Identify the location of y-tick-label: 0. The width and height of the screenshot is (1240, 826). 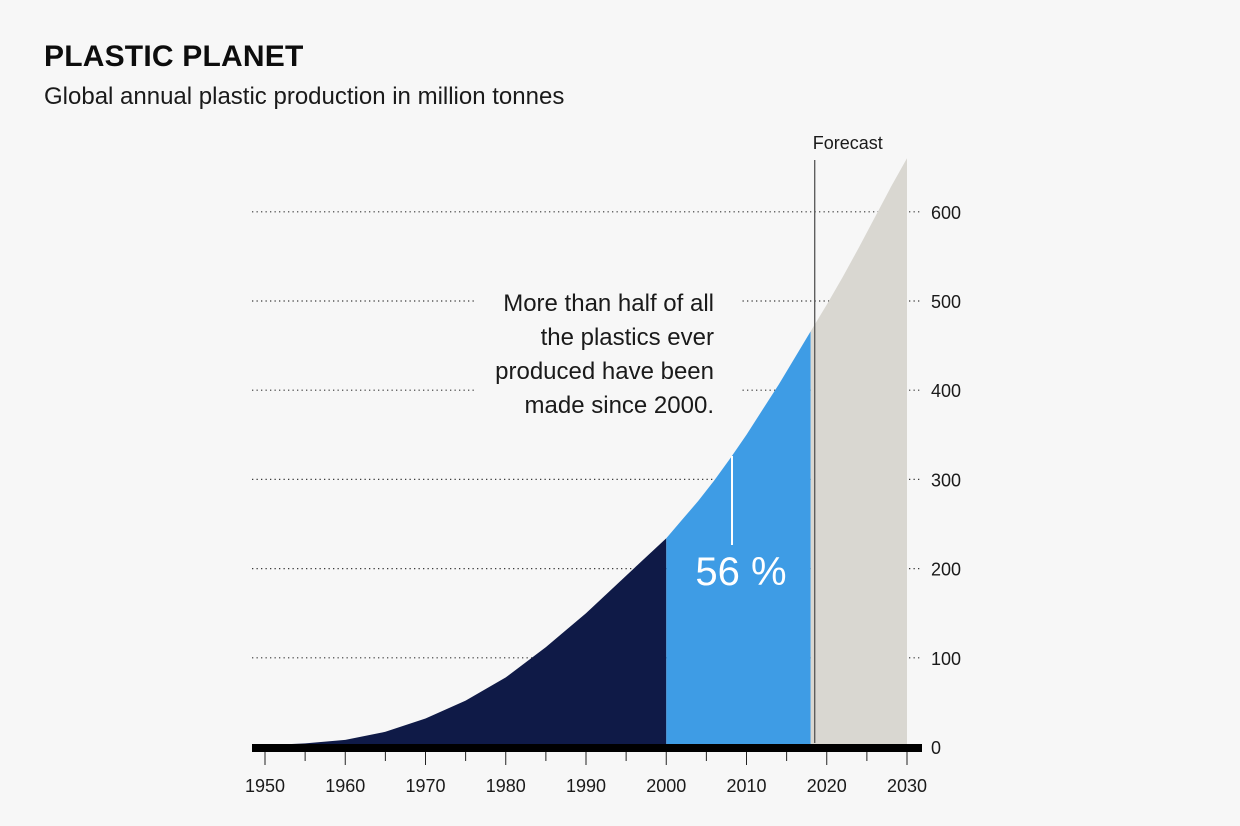
(936, 748).